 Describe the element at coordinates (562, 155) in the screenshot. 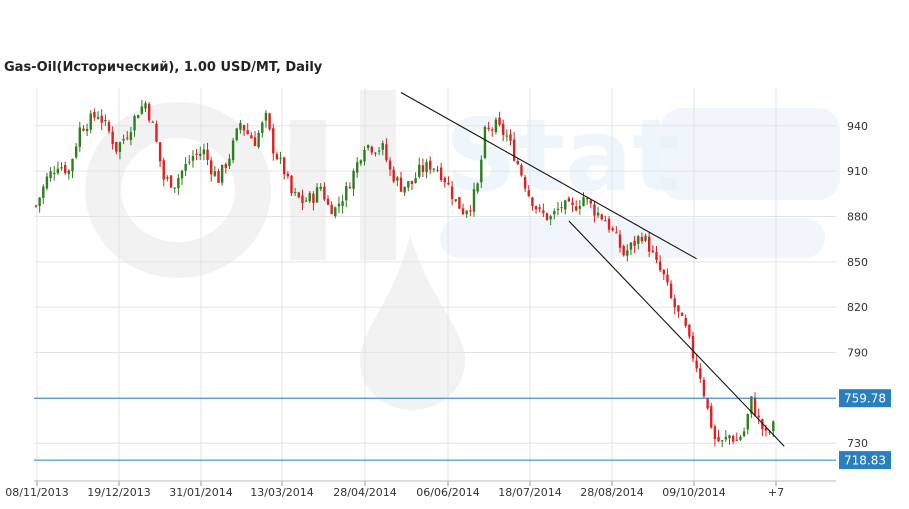

I see `watermark-stat-text: Stat` at that location.